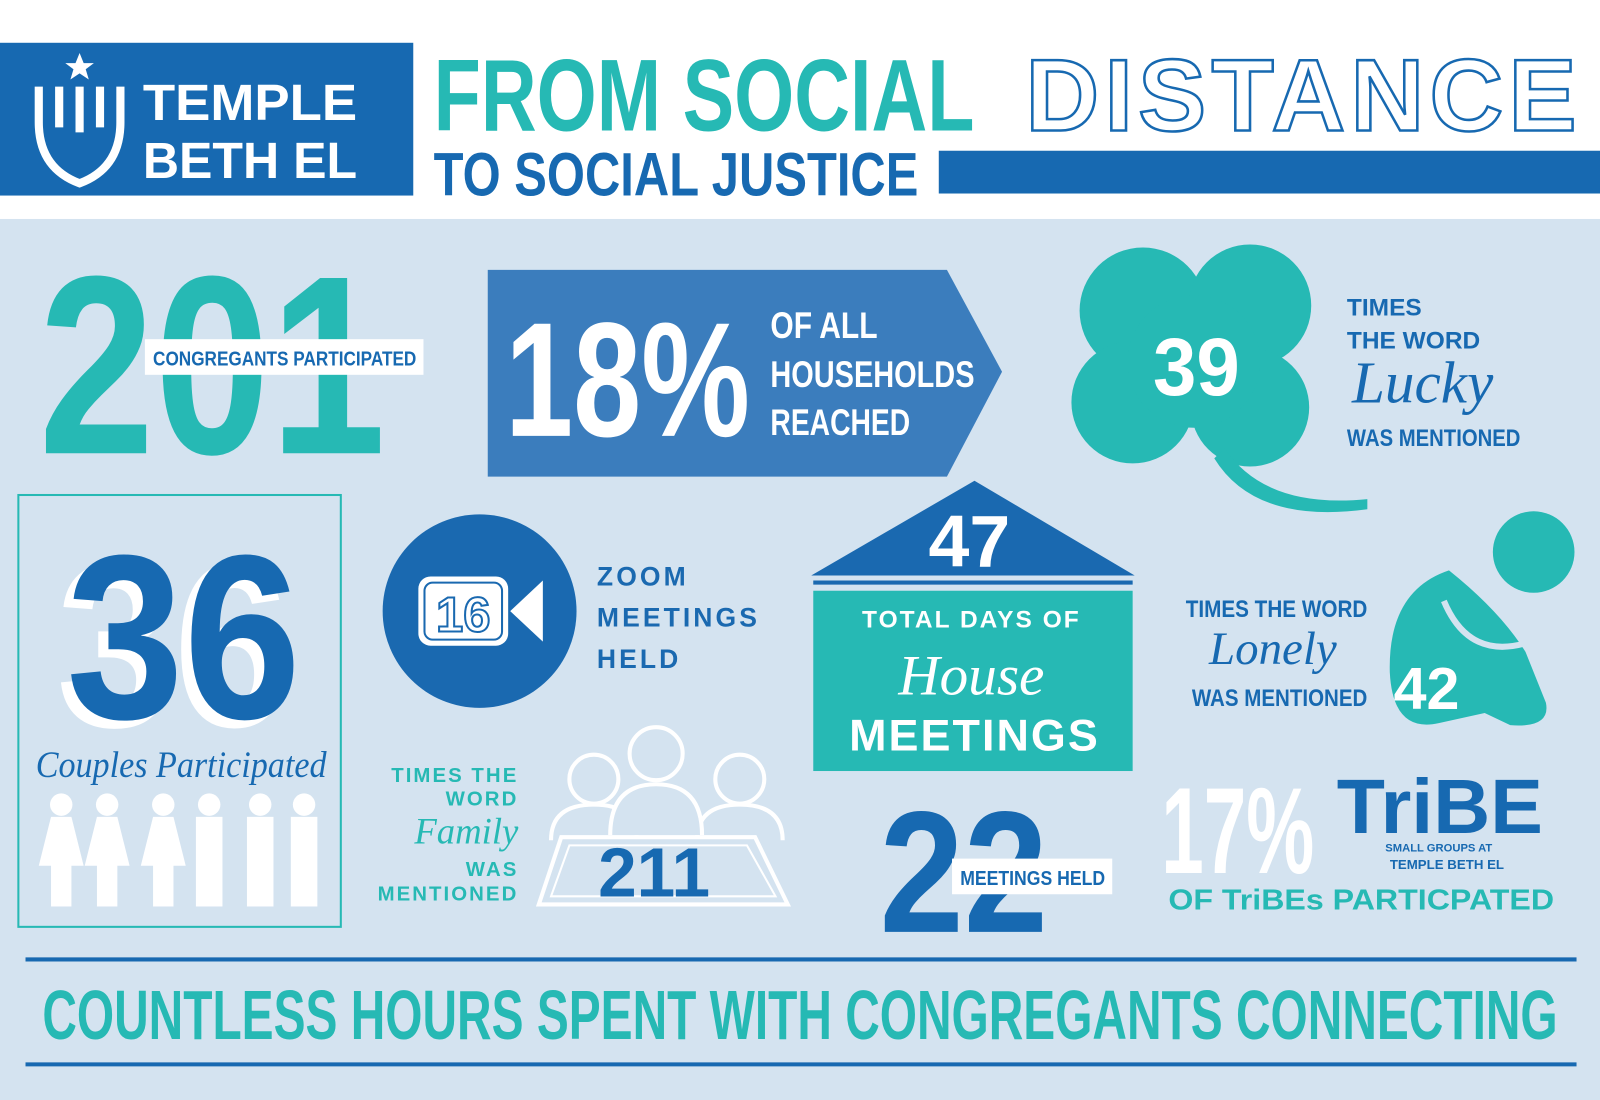 This screenshot has width=1600, height=1100. Describe the element at coordinates (970, 676) in the screenshot. I see `stat-word: House` at that location.